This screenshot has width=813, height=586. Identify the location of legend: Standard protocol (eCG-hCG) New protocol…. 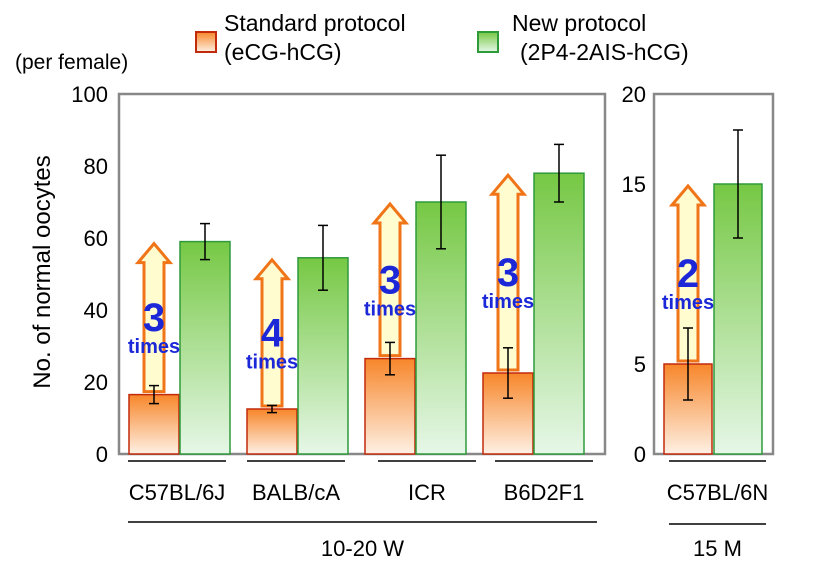
(442, 37).